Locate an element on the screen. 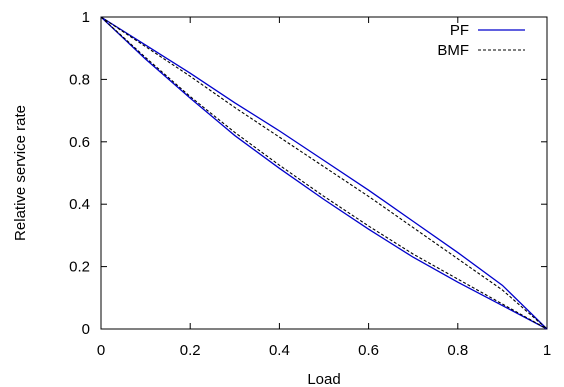 The width and height of the screenshot is (564, 387). legend-label-pf: PF is located at coordinates (459, 30).